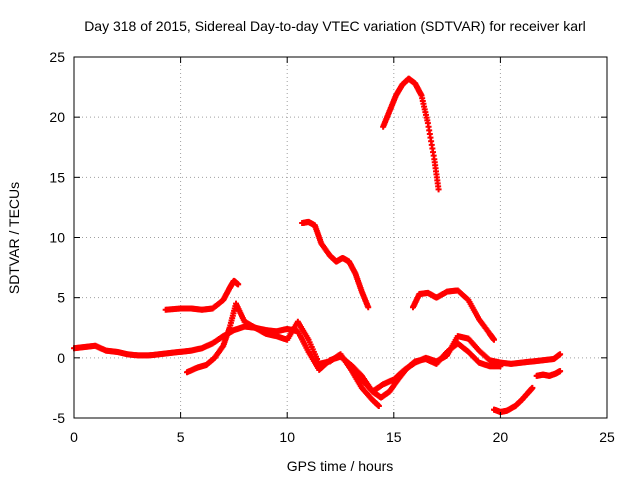 This screenshot has width=640, height=480. I want to click on x-tick-label: 5, so click(181, 437).